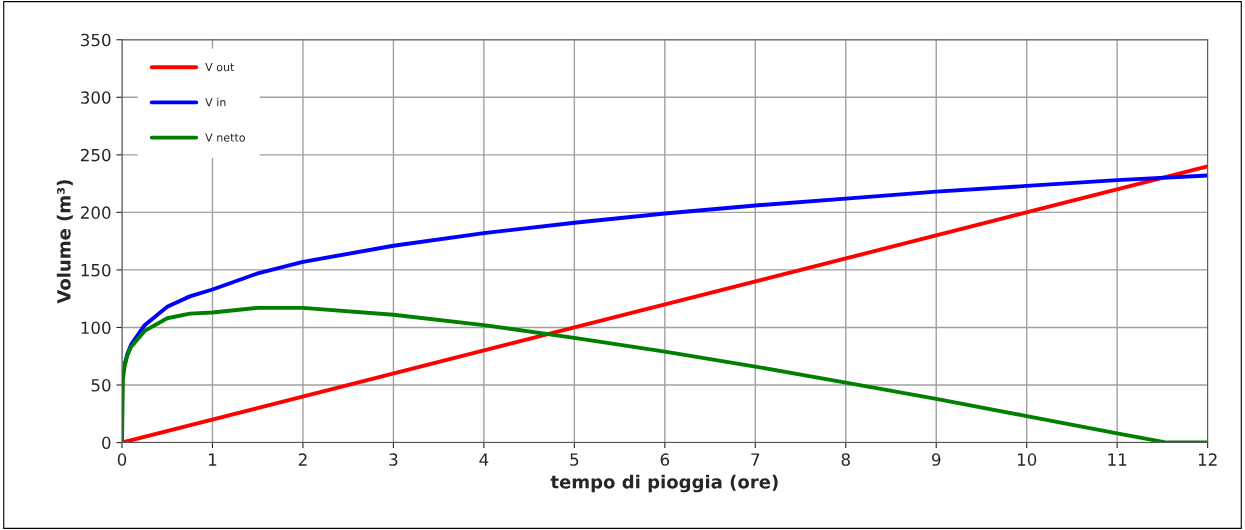  What do you see at coordinates (1207, 459) in the screenshot?
I see `x-tick-label: 12` at bounding box center [1207, 459].